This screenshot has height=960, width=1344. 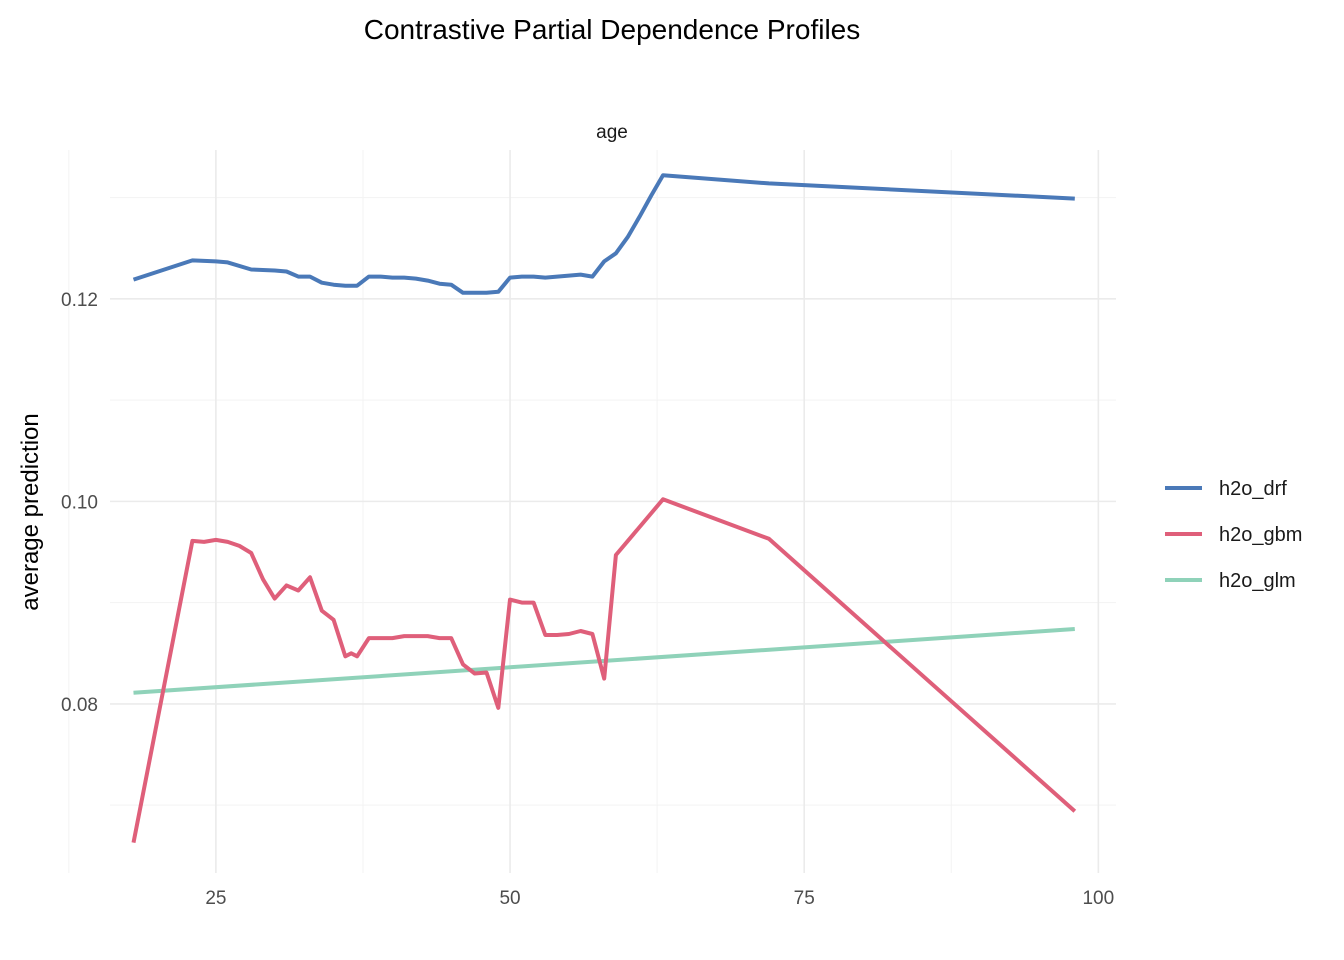 What do you see at coordinates (603, 234) in the screenshot?
I see `series-line-h2o-drf` at bounding box center [603, 234].